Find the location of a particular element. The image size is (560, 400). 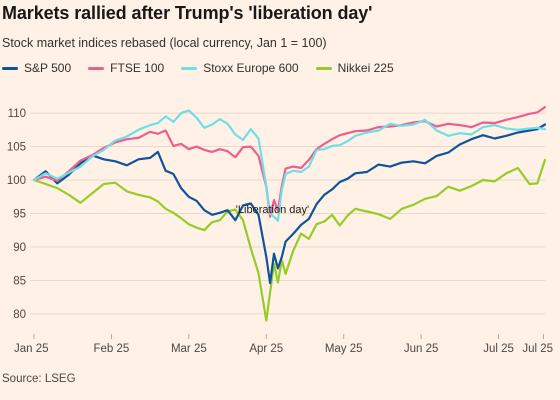

annotation-layer: 'Liberation day' is located at coordinates (272, 210).